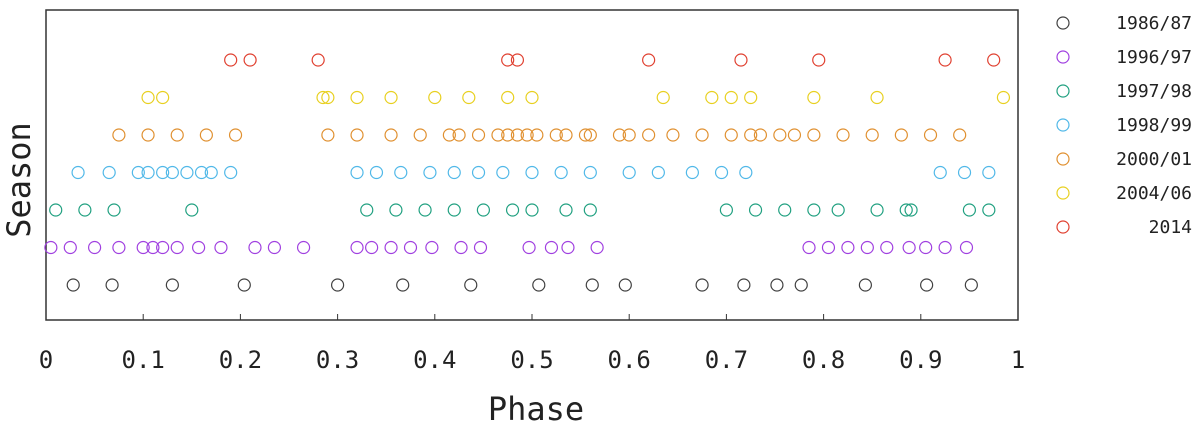  Describe the element at coordinates (19, 180) in the screenshot. I see `y-axis-title: Season` at that location.